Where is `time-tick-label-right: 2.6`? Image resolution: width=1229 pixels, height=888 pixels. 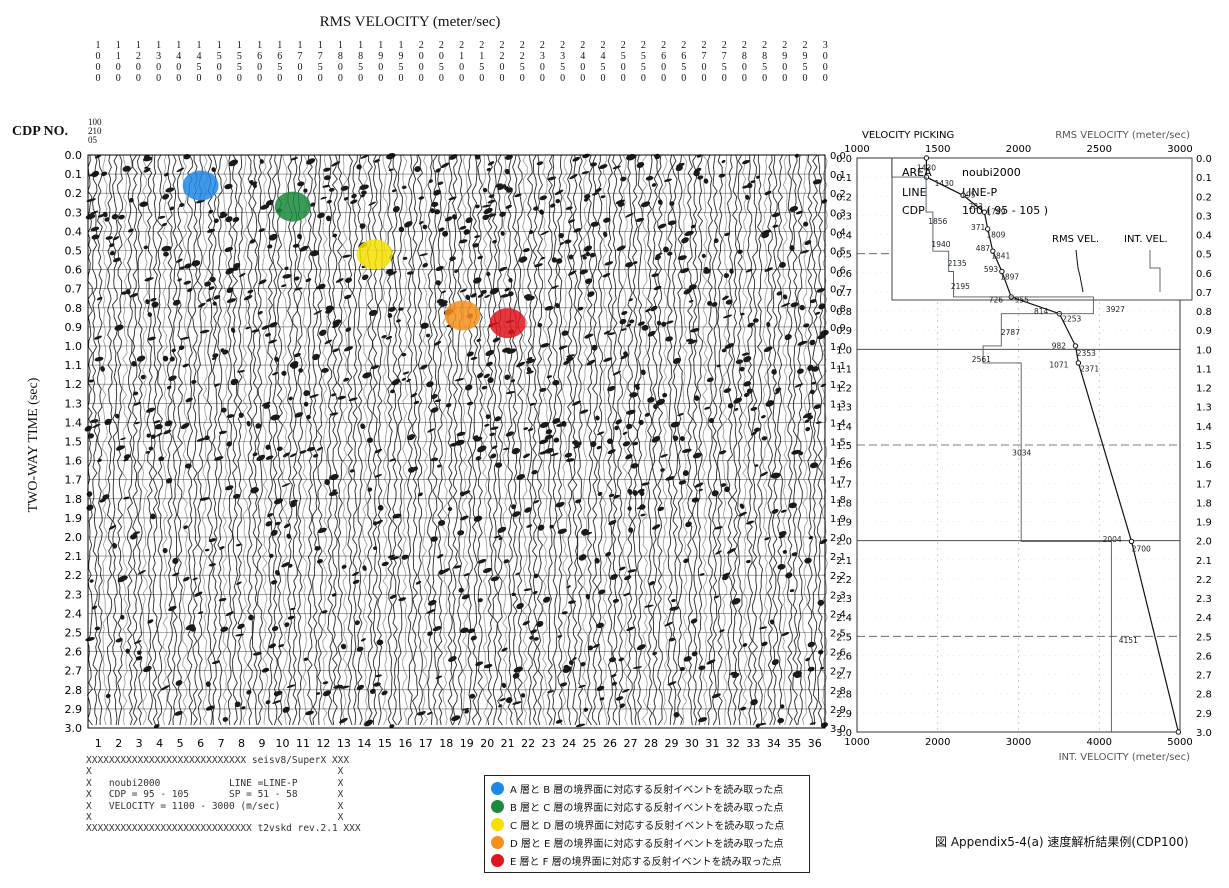
time-tick-label-right: 2.6 is located at coordinates (838, 653).